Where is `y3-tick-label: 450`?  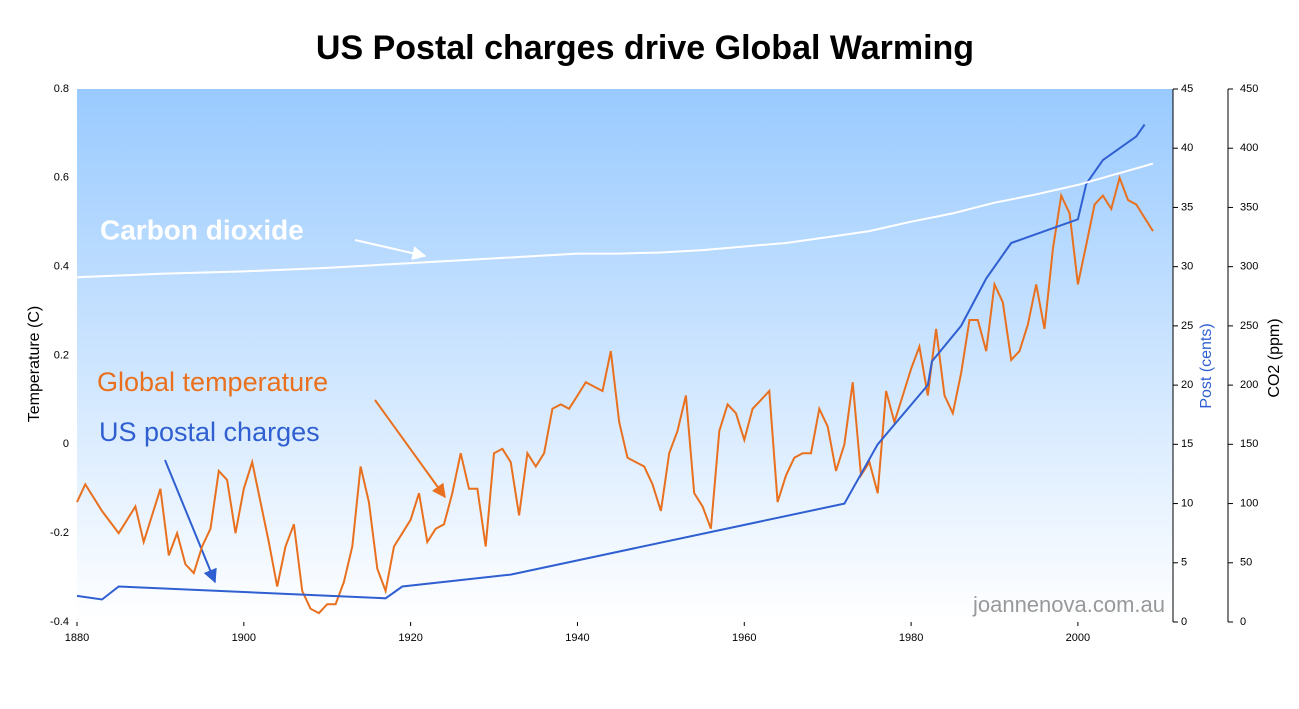 y3-tick-label: 450 is located at coordinates (1249, 89).